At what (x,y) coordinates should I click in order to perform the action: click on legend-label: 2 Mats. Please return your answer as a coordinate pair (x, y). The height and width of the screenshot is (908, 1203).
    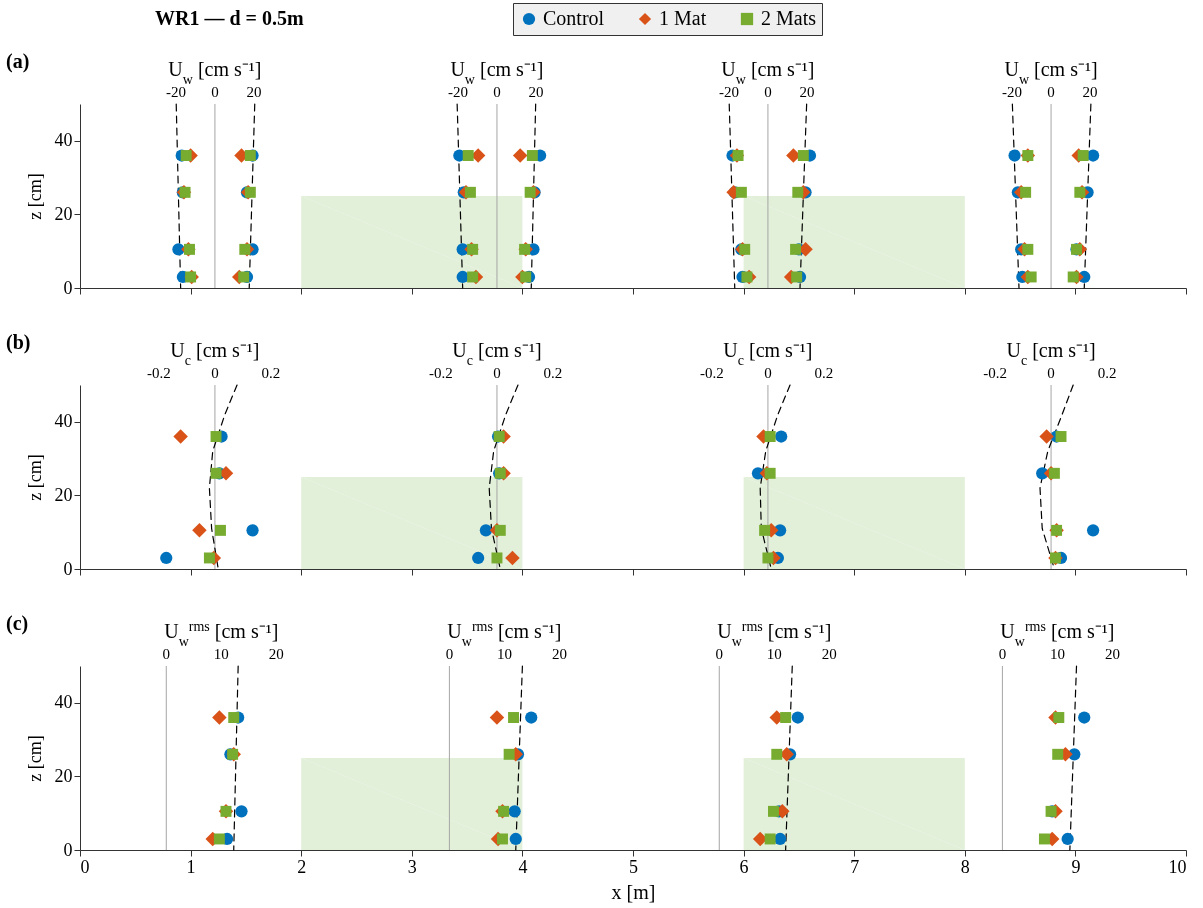
    Looking at the image, I should click on (789, 18).